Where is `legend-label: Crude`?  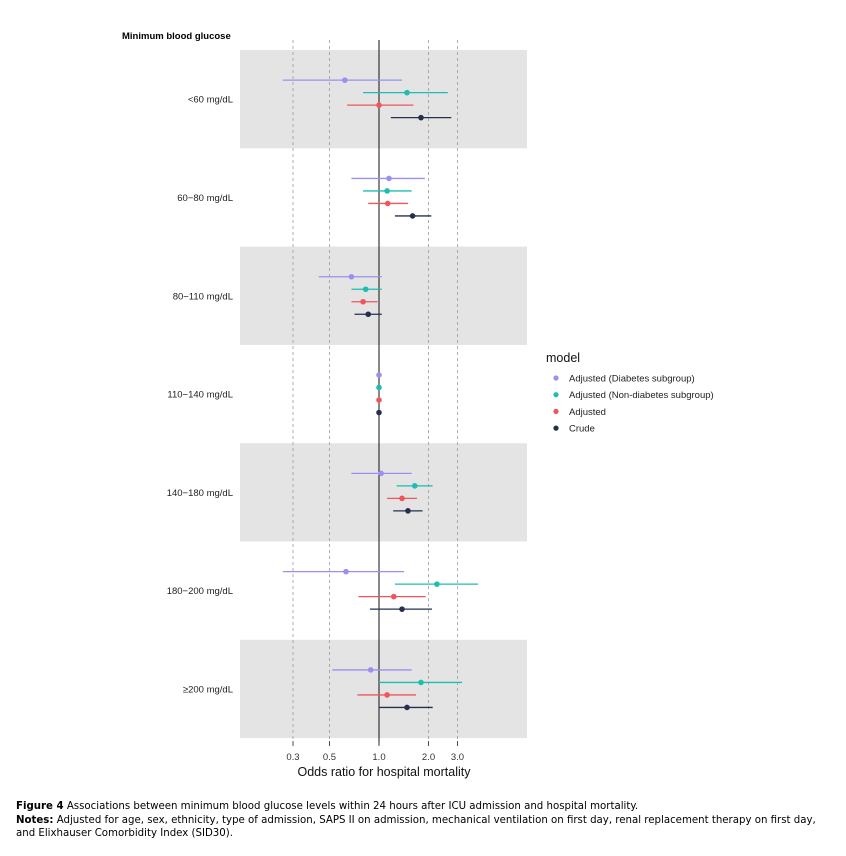
legend-label: Crude is located at coordinates (582, 429).